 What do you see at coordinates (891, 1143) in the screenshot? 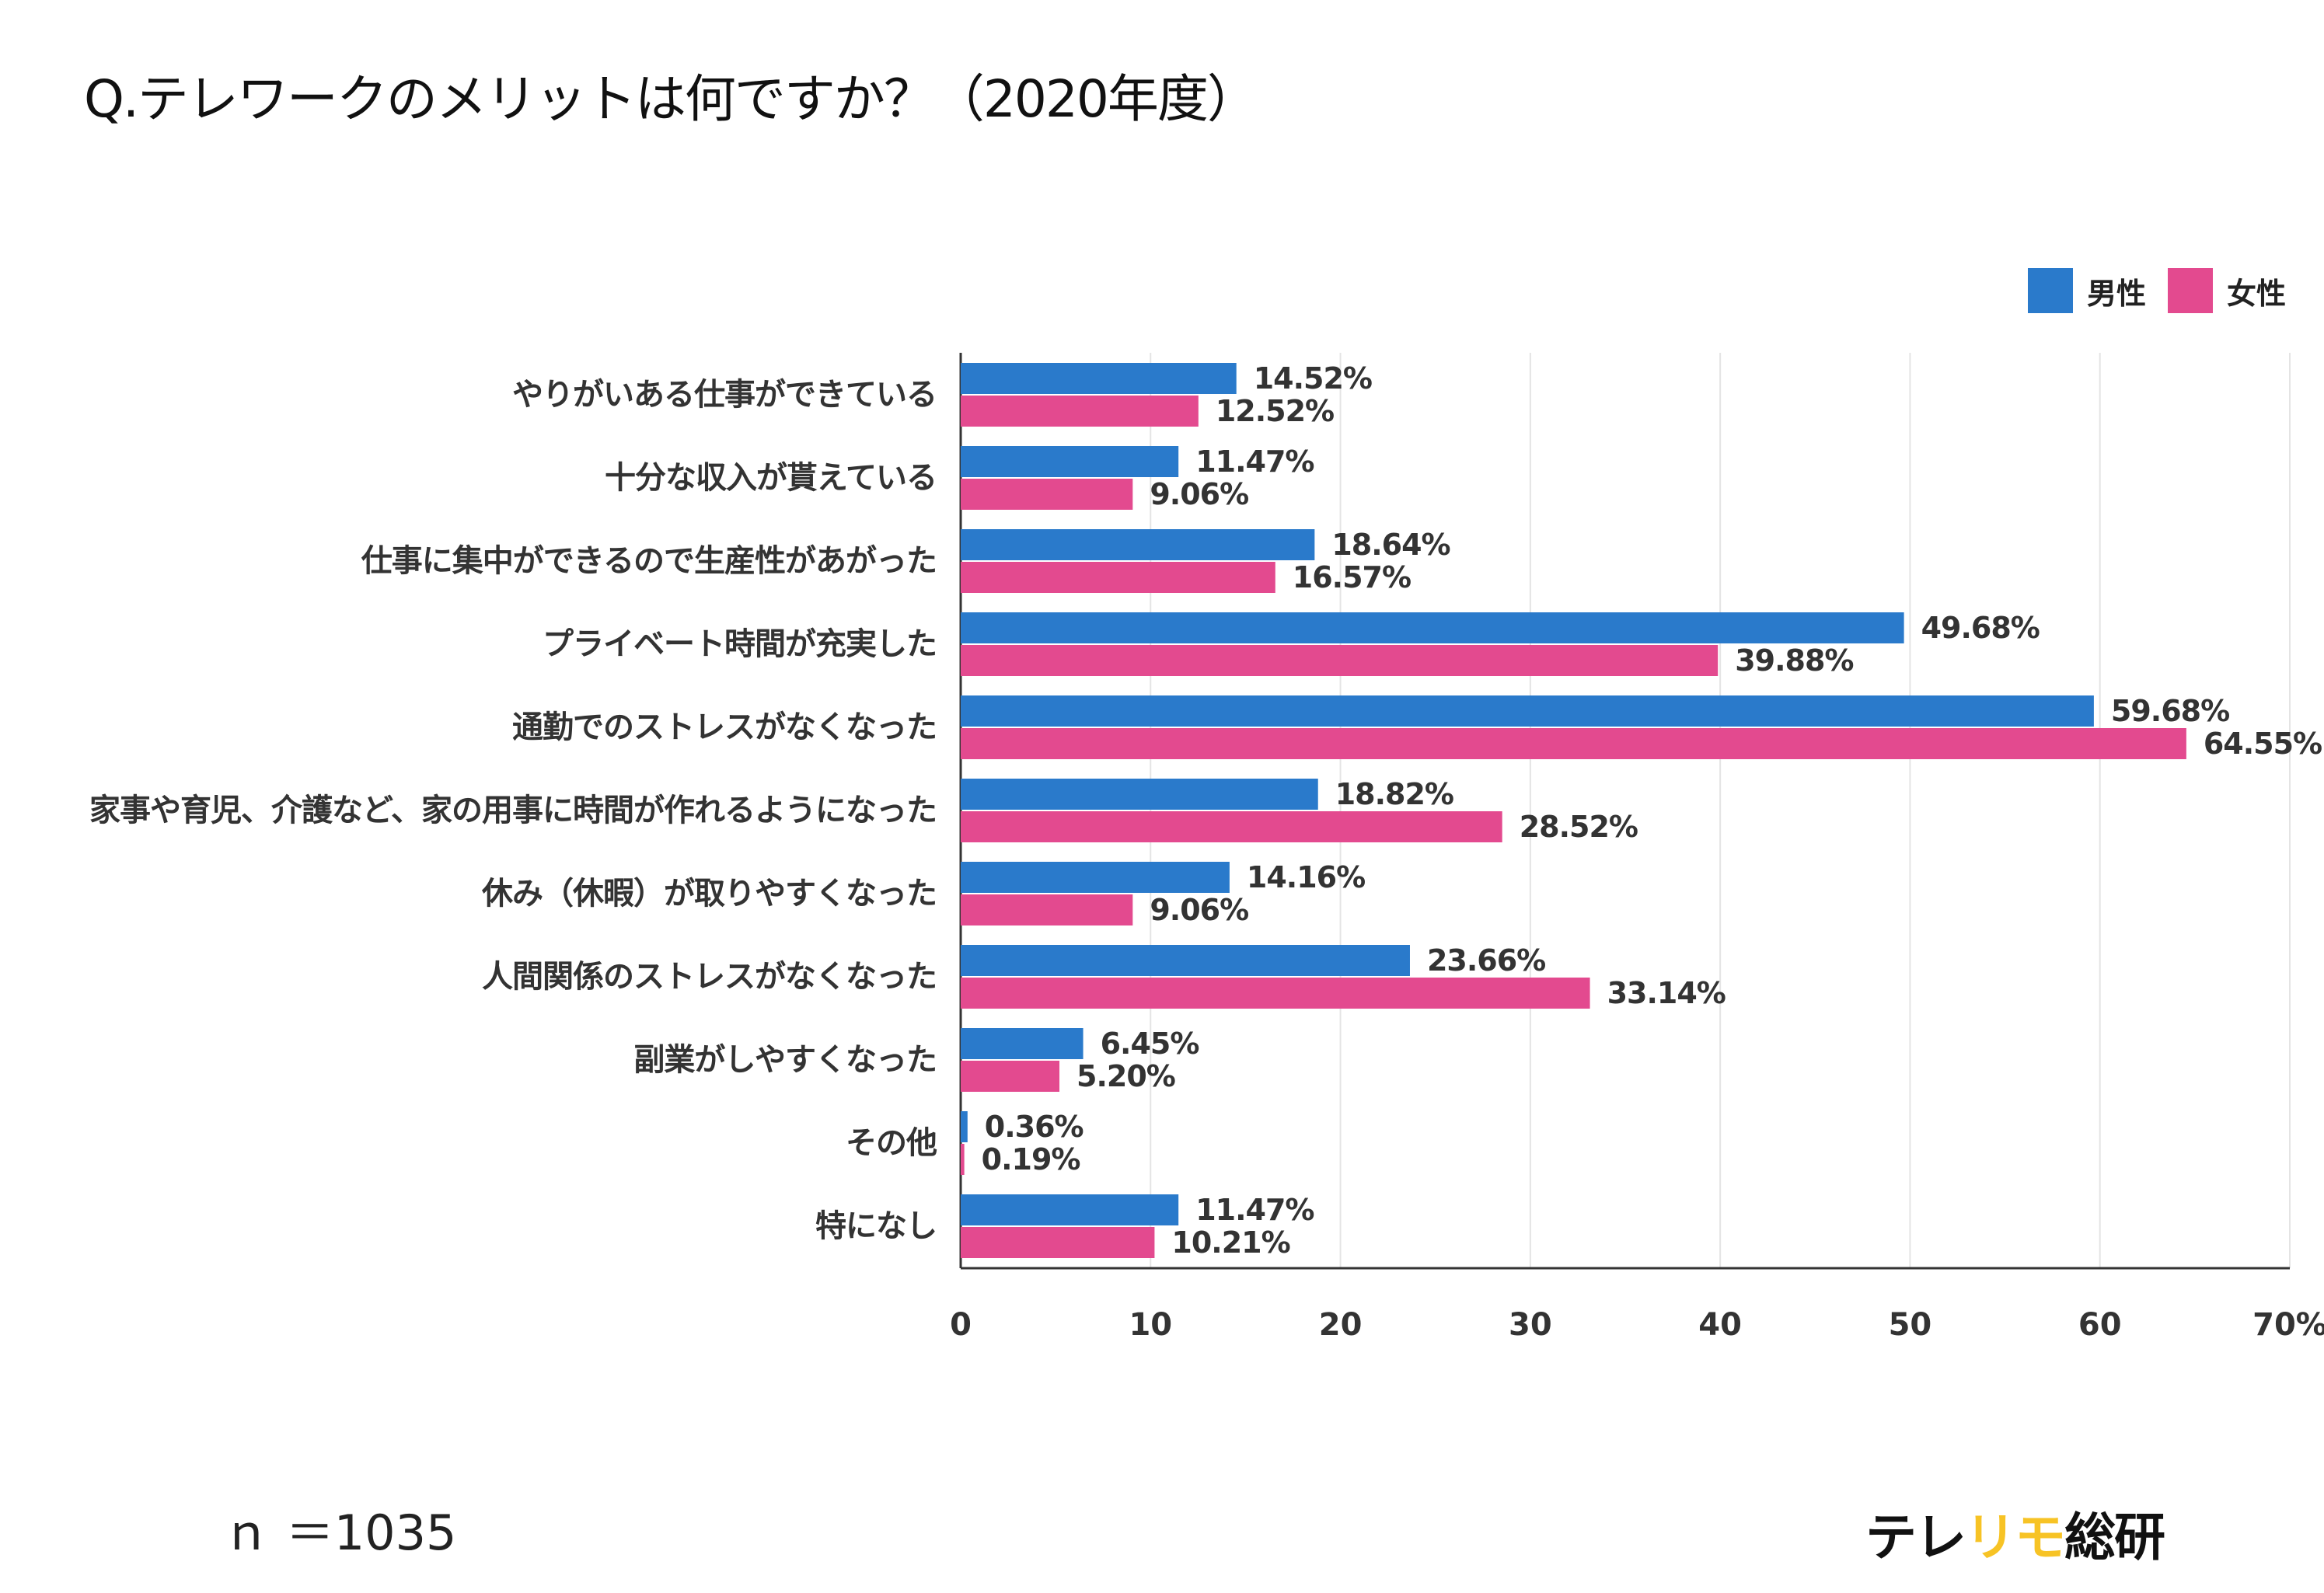
I see `category-label: その他` at bounding box center [891, 1143].